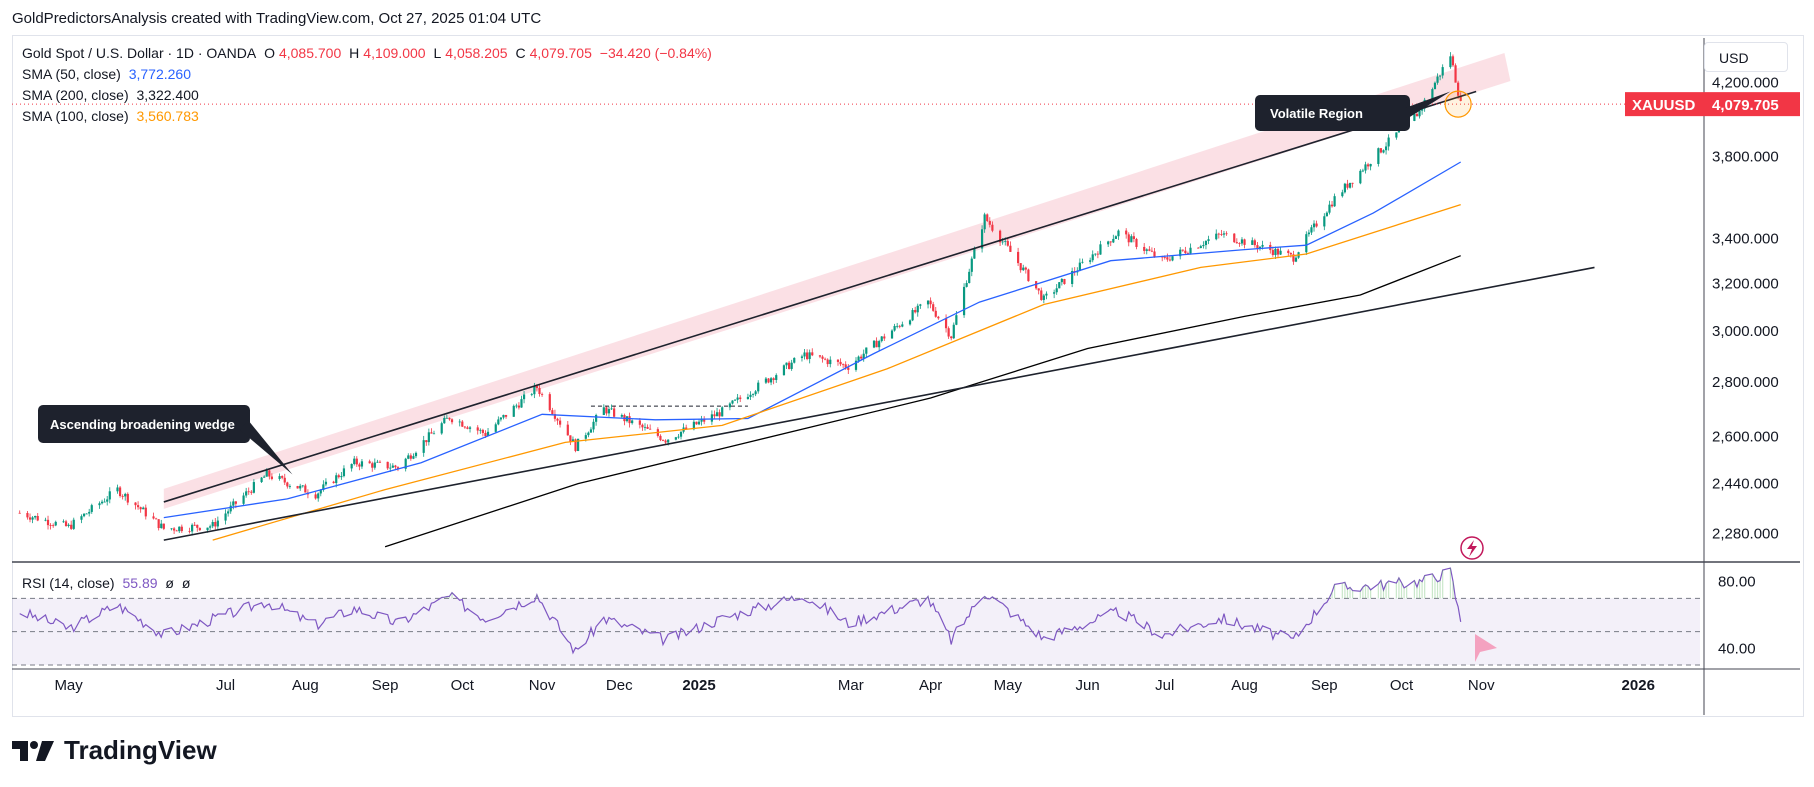  Describe the element at coordinates (114, 750) in the screenshot. I see `tradingview-logo: TradingView` at that location.